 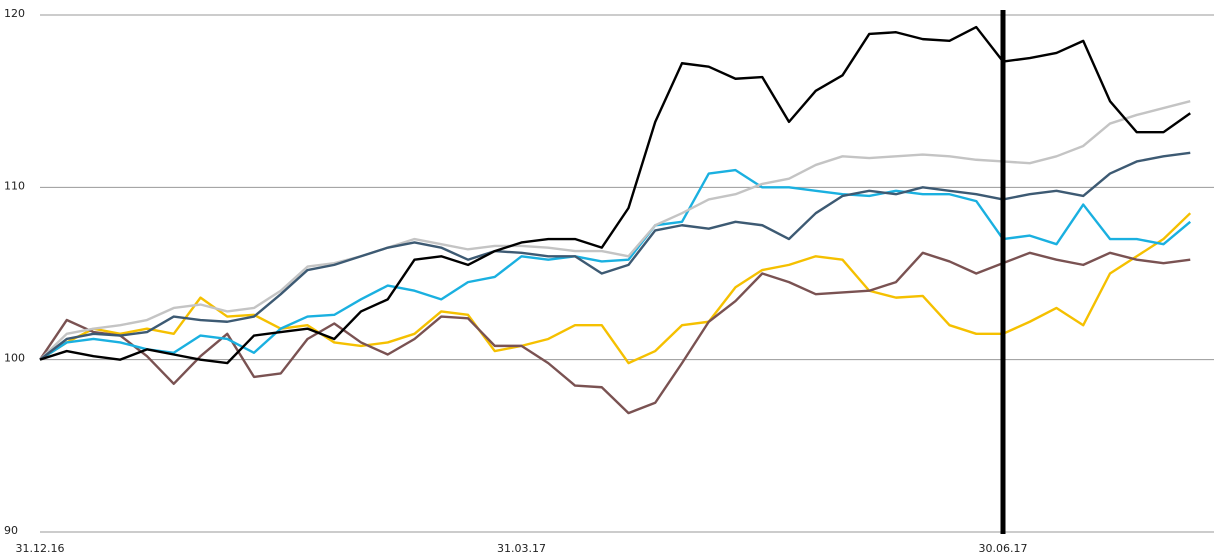 I want to click on x-tick-label: 30.06.17, so click(x=1003, y=548).